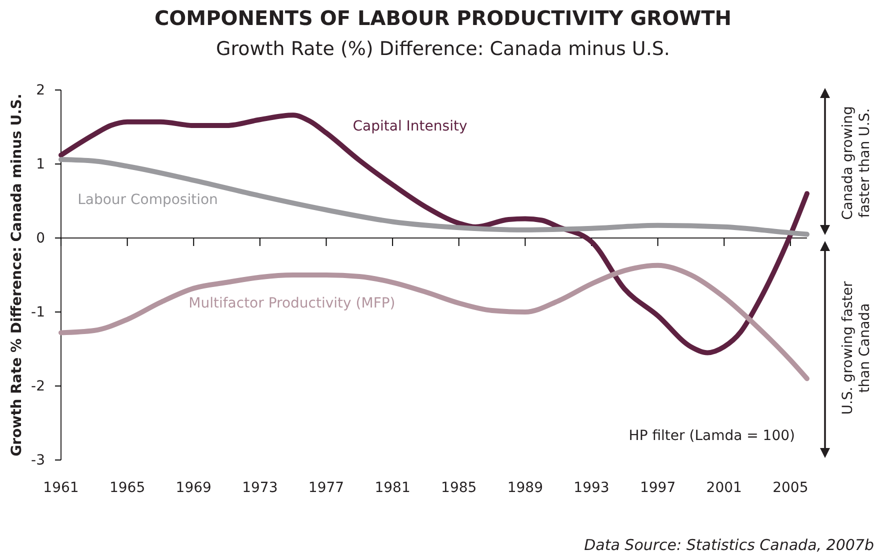 This screenshot has height=557, width=886. What do you see at coordinates (856, 347) in the screenshot?
I see `text: U.S. growing faster than Canada` at bounding box center [856, 347].